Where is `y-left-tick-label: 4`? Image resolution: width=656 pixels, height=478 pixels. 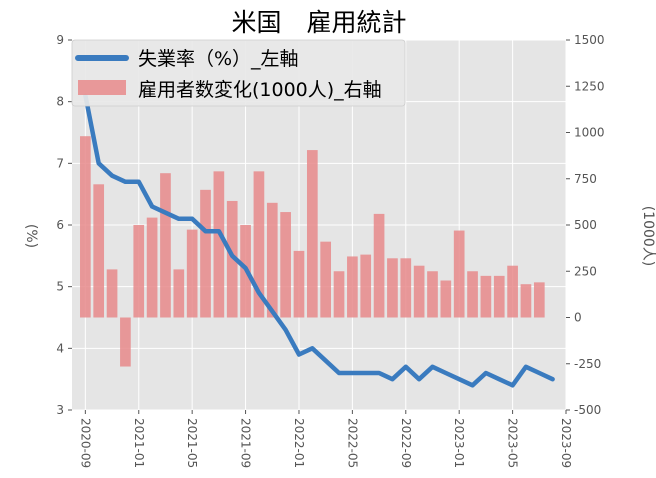 y-left-tick-label: 4 is located at coordinates (60, 348).